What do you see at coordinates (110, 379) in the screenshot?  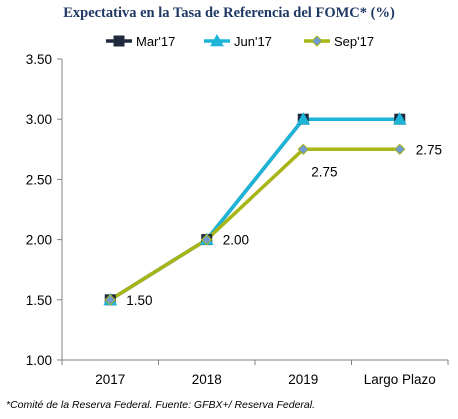 I see `x-tick-label: 2017` at bounding box center [110, 379].